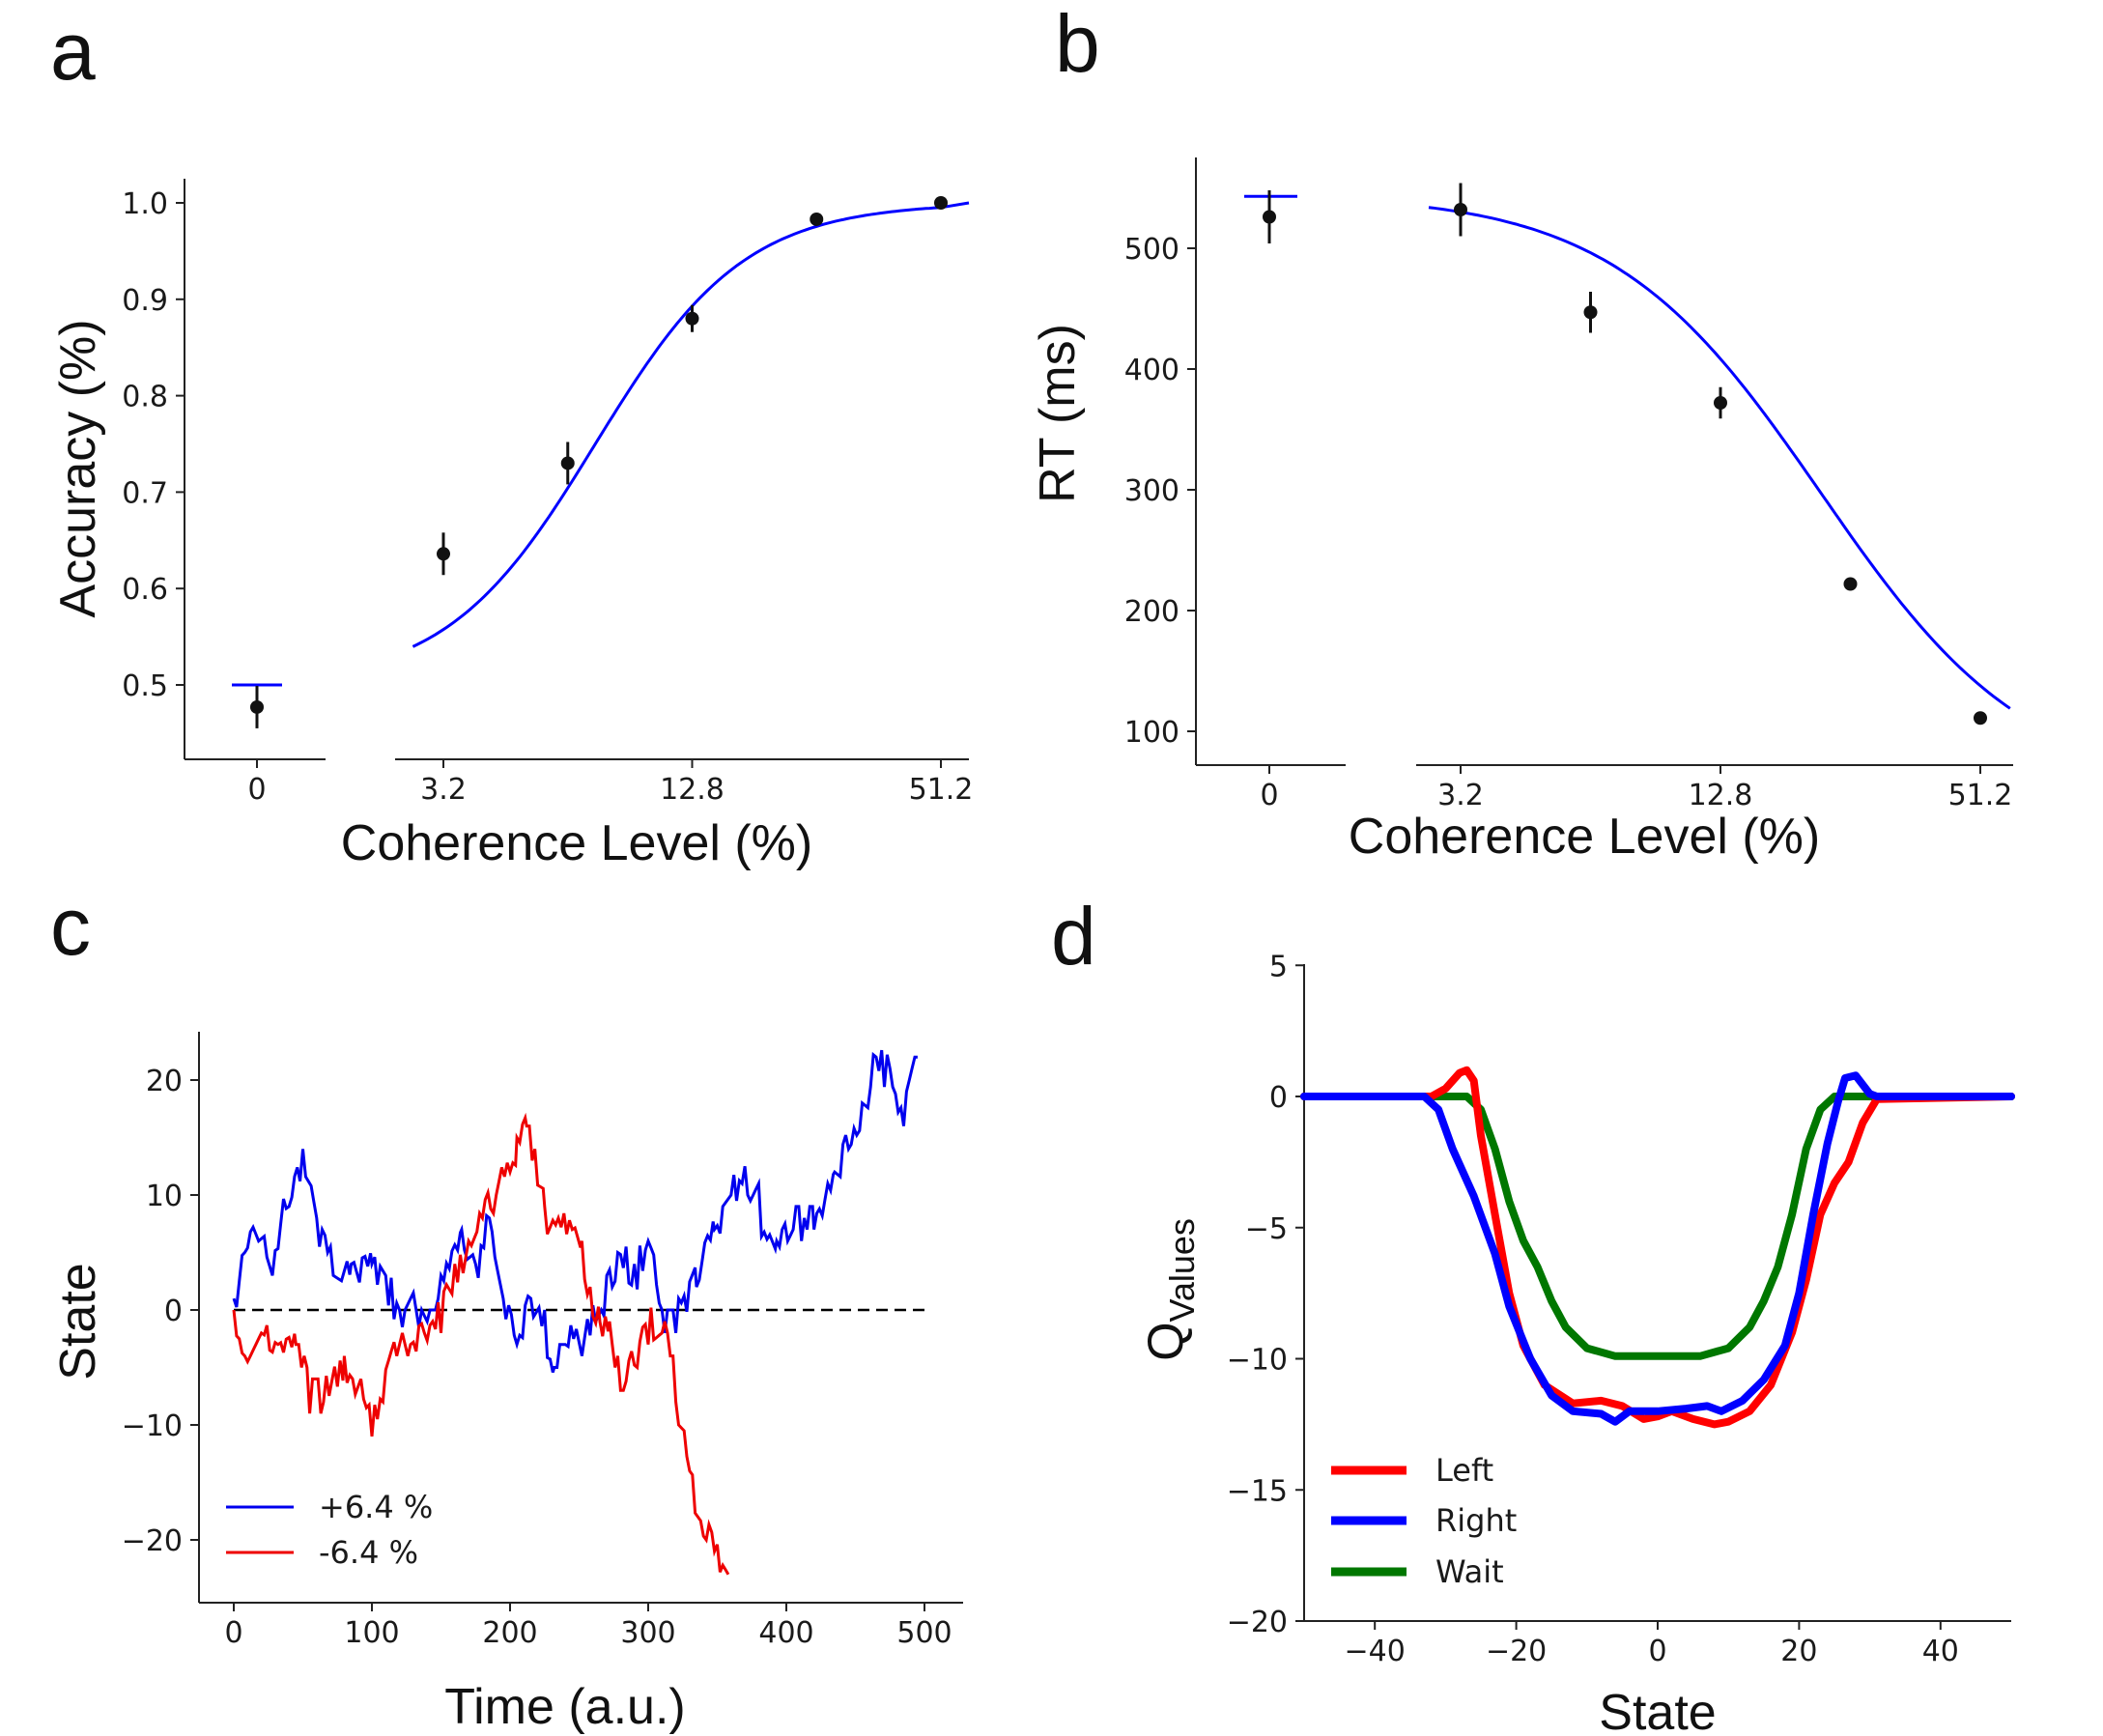  I want to click on series-lines-c, so click(578, 1312).